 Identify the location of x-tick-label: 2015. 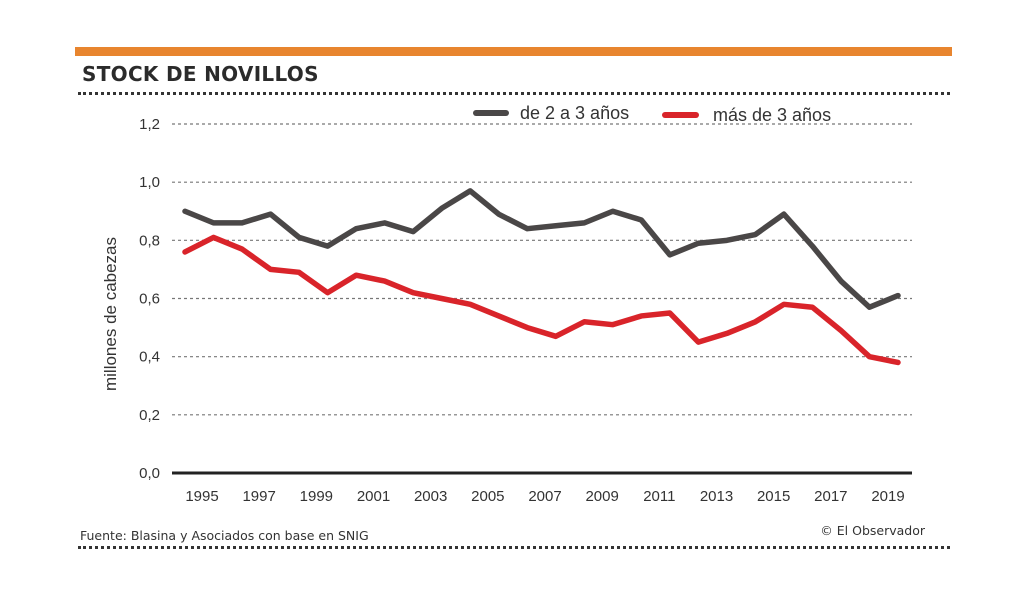
(773, 496).